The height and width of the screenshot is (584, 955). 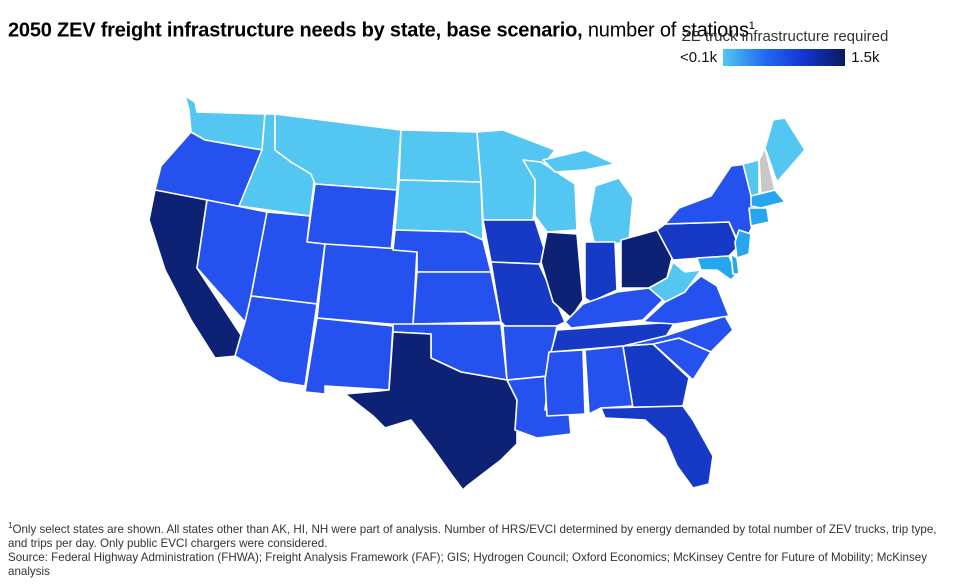 I want to click on state-ks, so click(x=457, y=298).